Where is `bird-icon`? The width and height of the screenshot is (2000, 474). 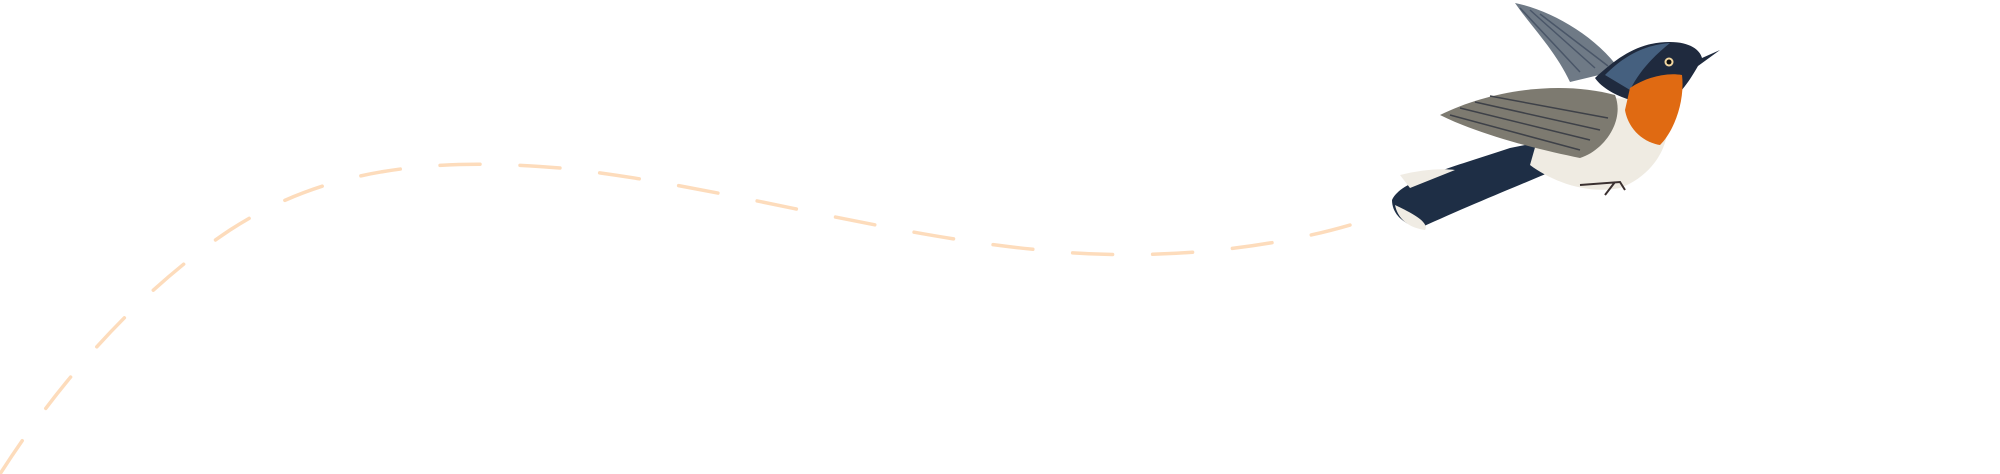 bird-icon is located at coordinates (1556, 116).